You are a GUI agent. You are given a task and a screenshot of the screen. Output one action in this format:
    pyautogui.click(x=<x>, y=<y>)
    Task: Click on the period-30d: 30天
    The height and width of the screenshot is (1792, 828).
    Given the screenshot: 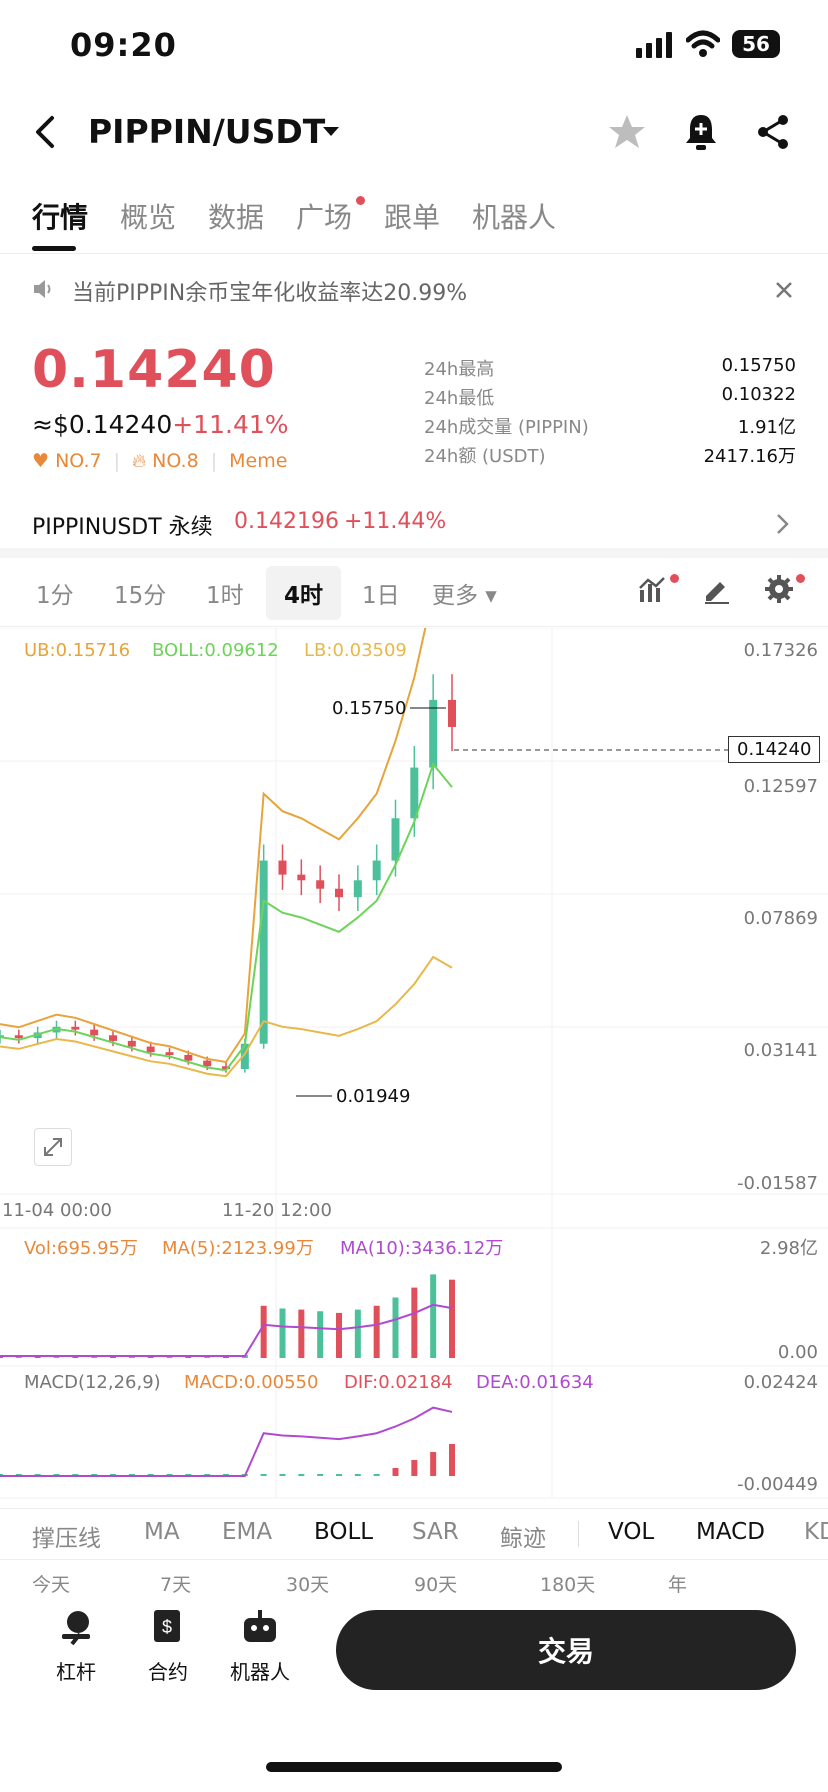 What is the action you would take?
    pyautogui.click(x=308, y=1585)
    